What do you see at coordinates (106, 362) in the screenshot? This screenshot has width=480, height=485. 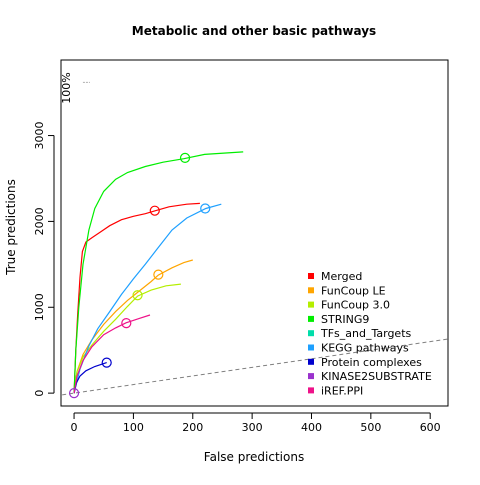 I see `series-marker-protein-complexes` at bounding box center [106, 362].